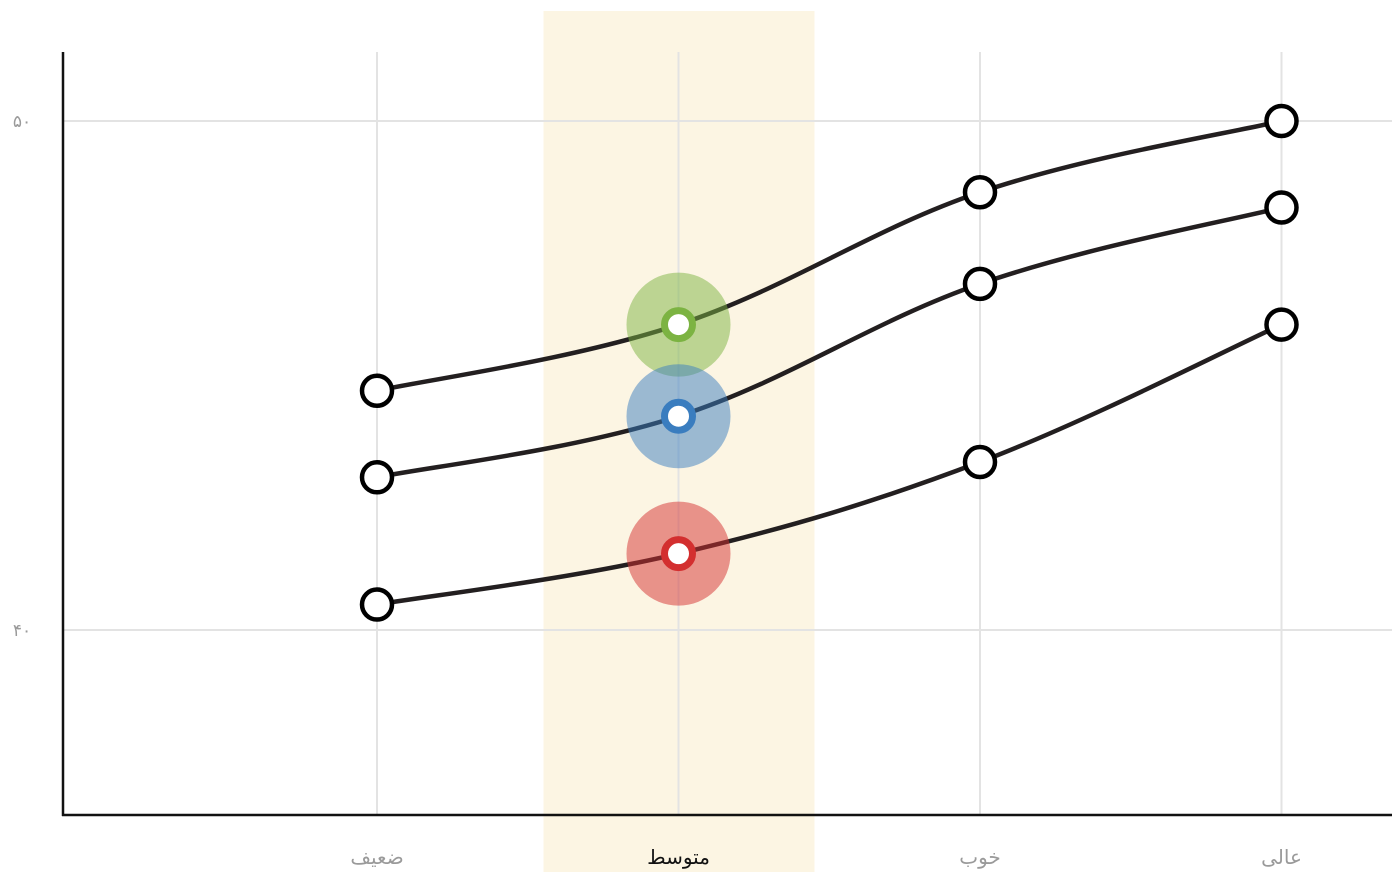 The height and width of the screenshot is (872, 1392). I want to click on y-tick-label: ۵۰, so click(22, 122).